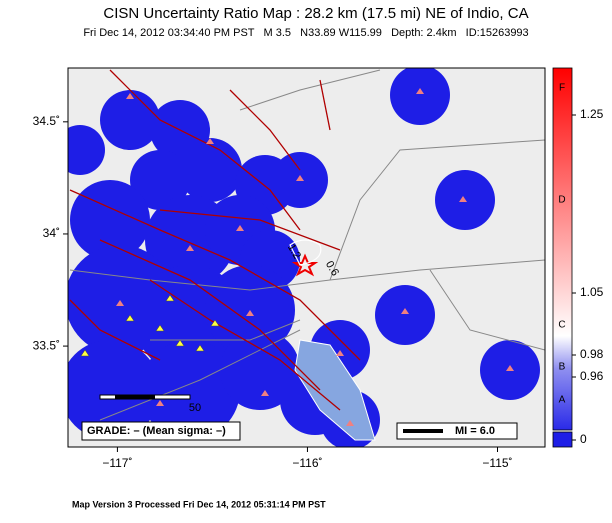 The width and height of the screenshot is (612, 523). I want to click on x-tick-label: −115˚, so click(497, 463).